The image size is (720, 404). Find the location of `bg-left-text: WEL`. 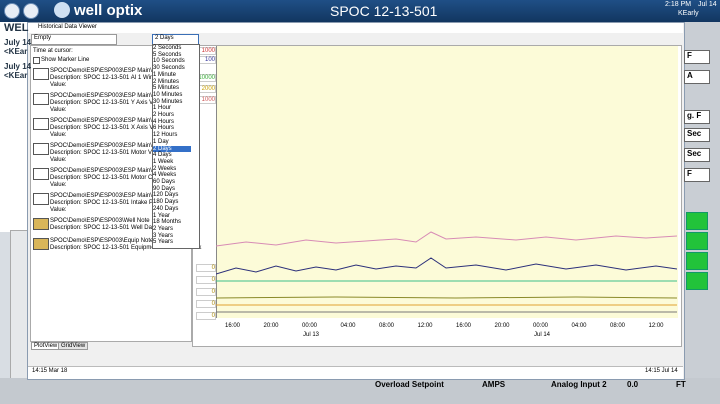

bg-left-text: WEL is located at coordinates (16, 28).